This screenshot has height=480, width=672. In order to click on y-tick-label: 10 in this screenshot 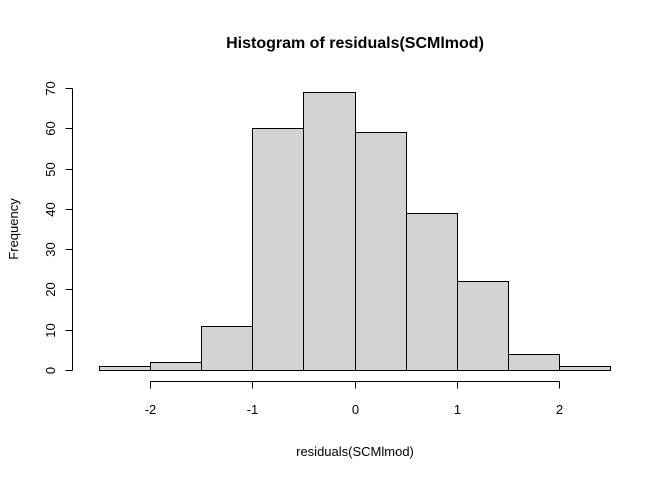, I will do `click(50, 330)`.